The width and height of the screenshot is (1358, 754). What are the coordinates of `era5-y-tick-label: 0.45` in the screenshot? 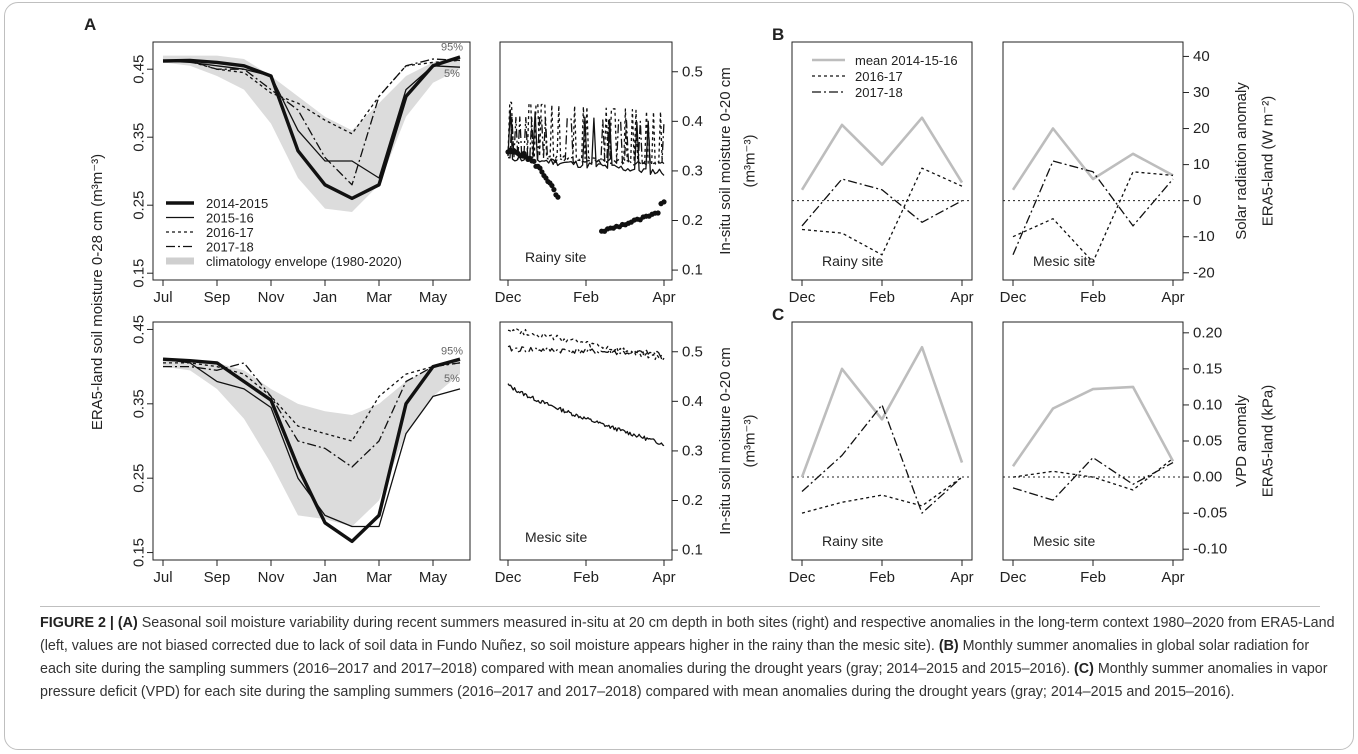 It's located at (139, 329).